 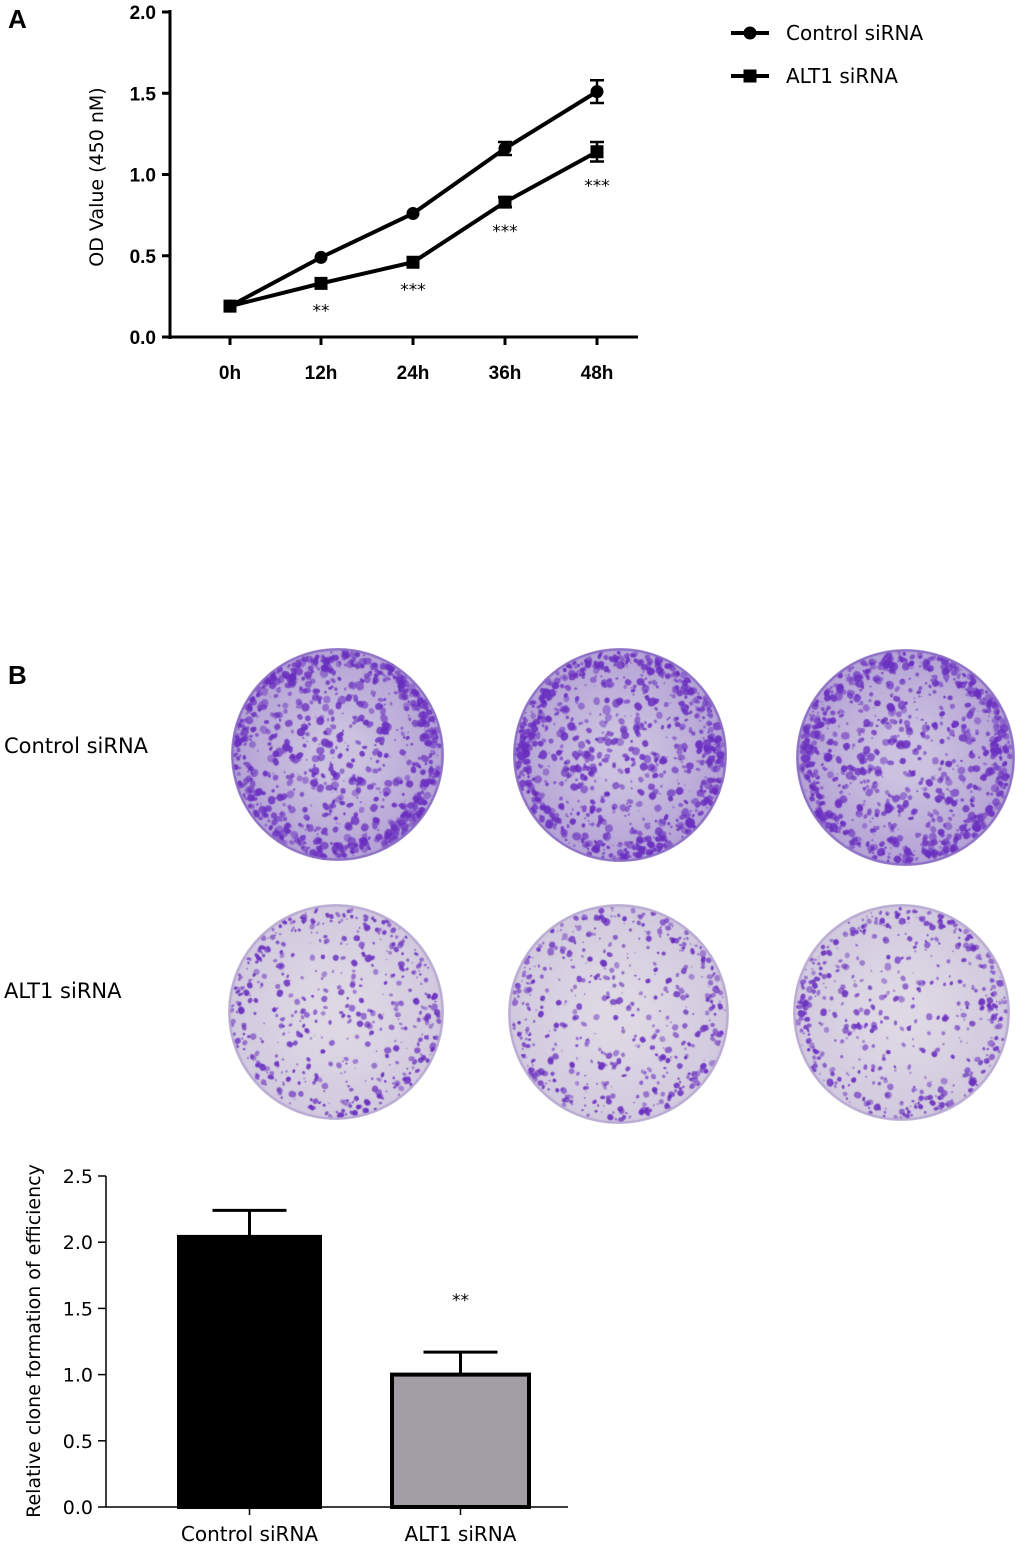 I want to click on x-tick-label: ALT1 siRNA, so click(x=461, y=1534).